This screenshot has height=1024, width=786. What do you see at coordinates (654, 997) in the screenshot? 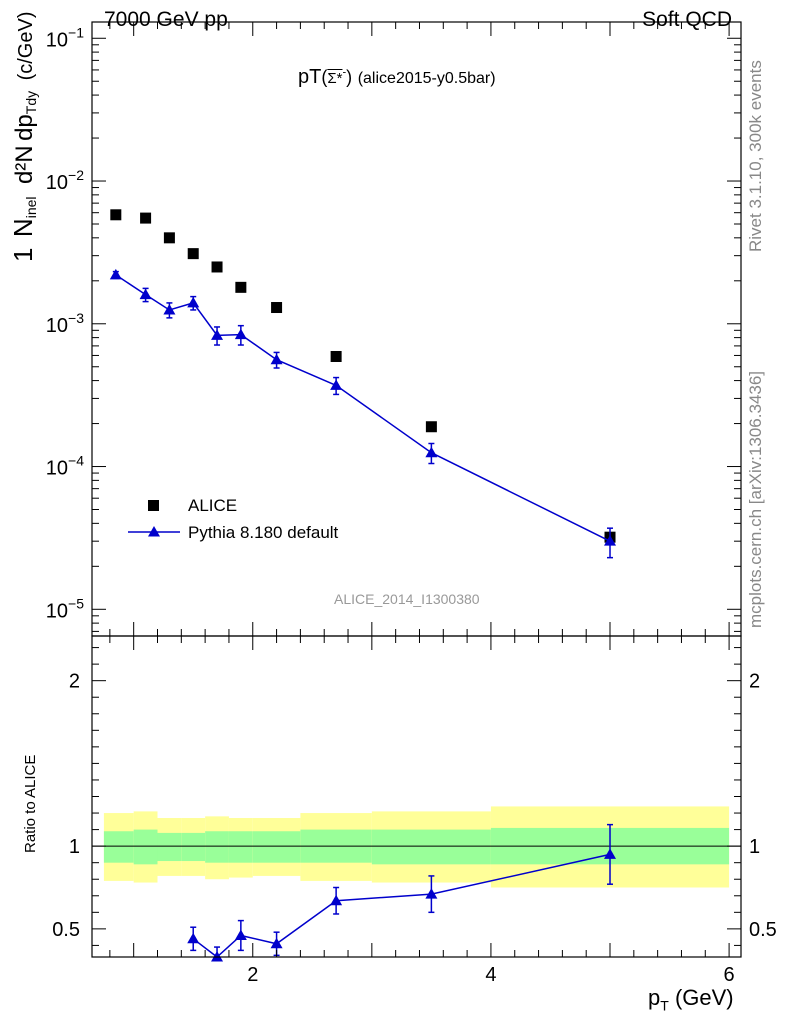
I see `x-label-main: p` at bounding box center [654, 997].